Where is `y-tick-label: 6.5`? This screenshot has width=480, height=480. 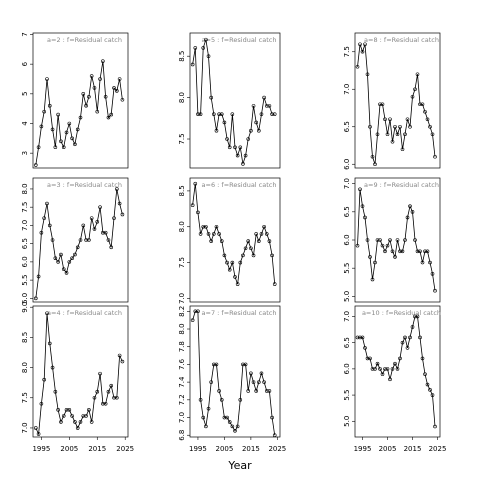 y-tick-label: 6.5 is located at coordinates (25, 243).